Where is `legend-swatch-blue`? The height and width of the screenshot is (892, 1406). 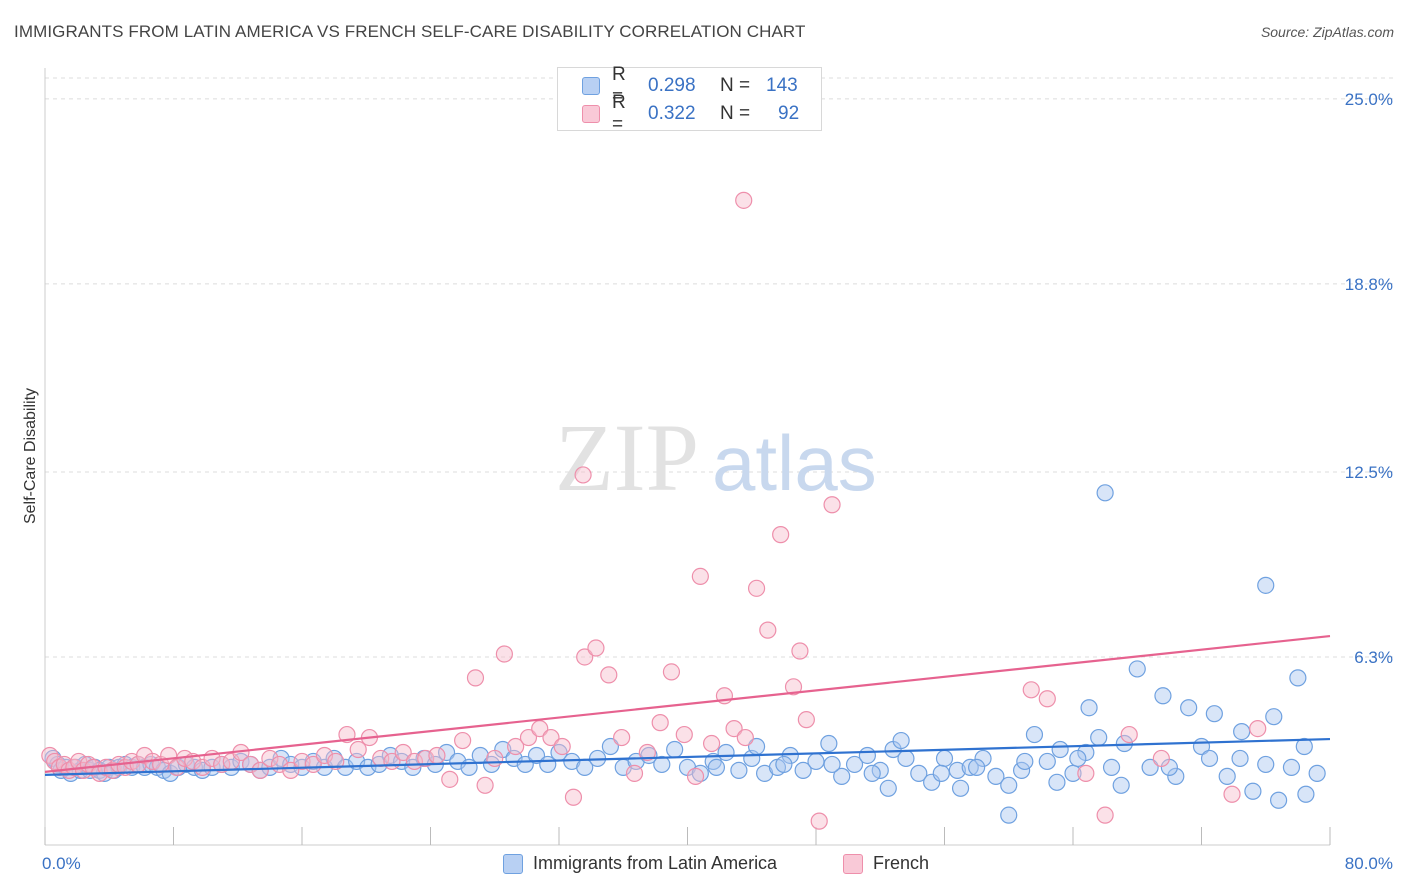
legend-swatch-blue is located at coordinates (591, 86).